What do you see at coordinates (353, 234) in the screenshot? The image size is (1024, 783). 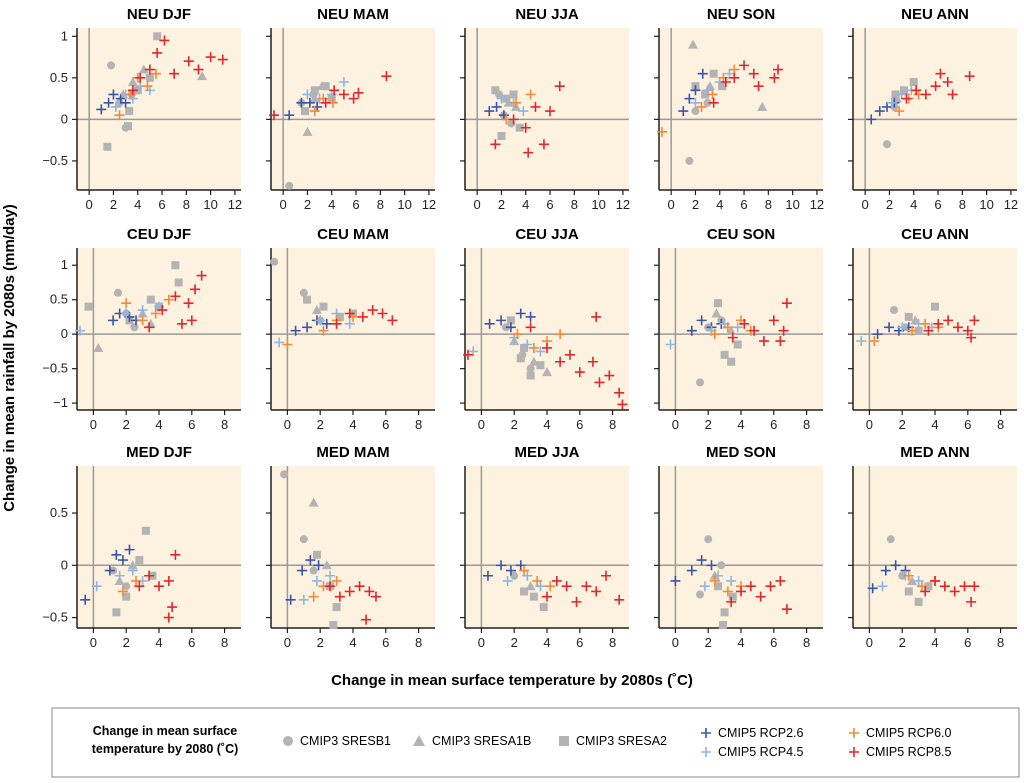 I see `panel-title: CEU MAM` at bounding box center [353, 234].